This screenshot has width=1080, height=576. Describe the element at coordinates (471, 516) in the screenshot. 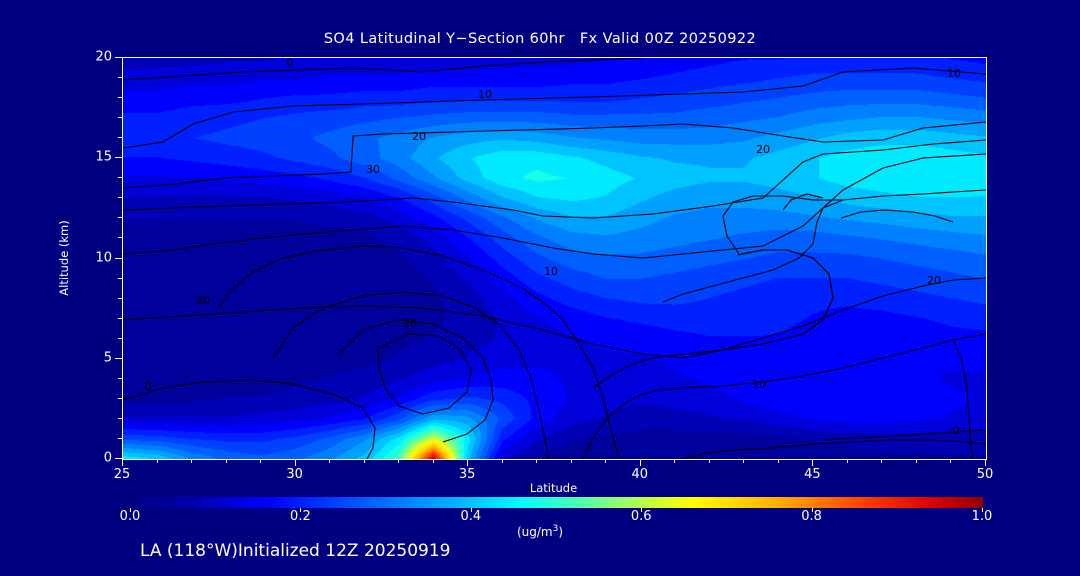

I see `colorbar-tick-label: 0.4` at that location.